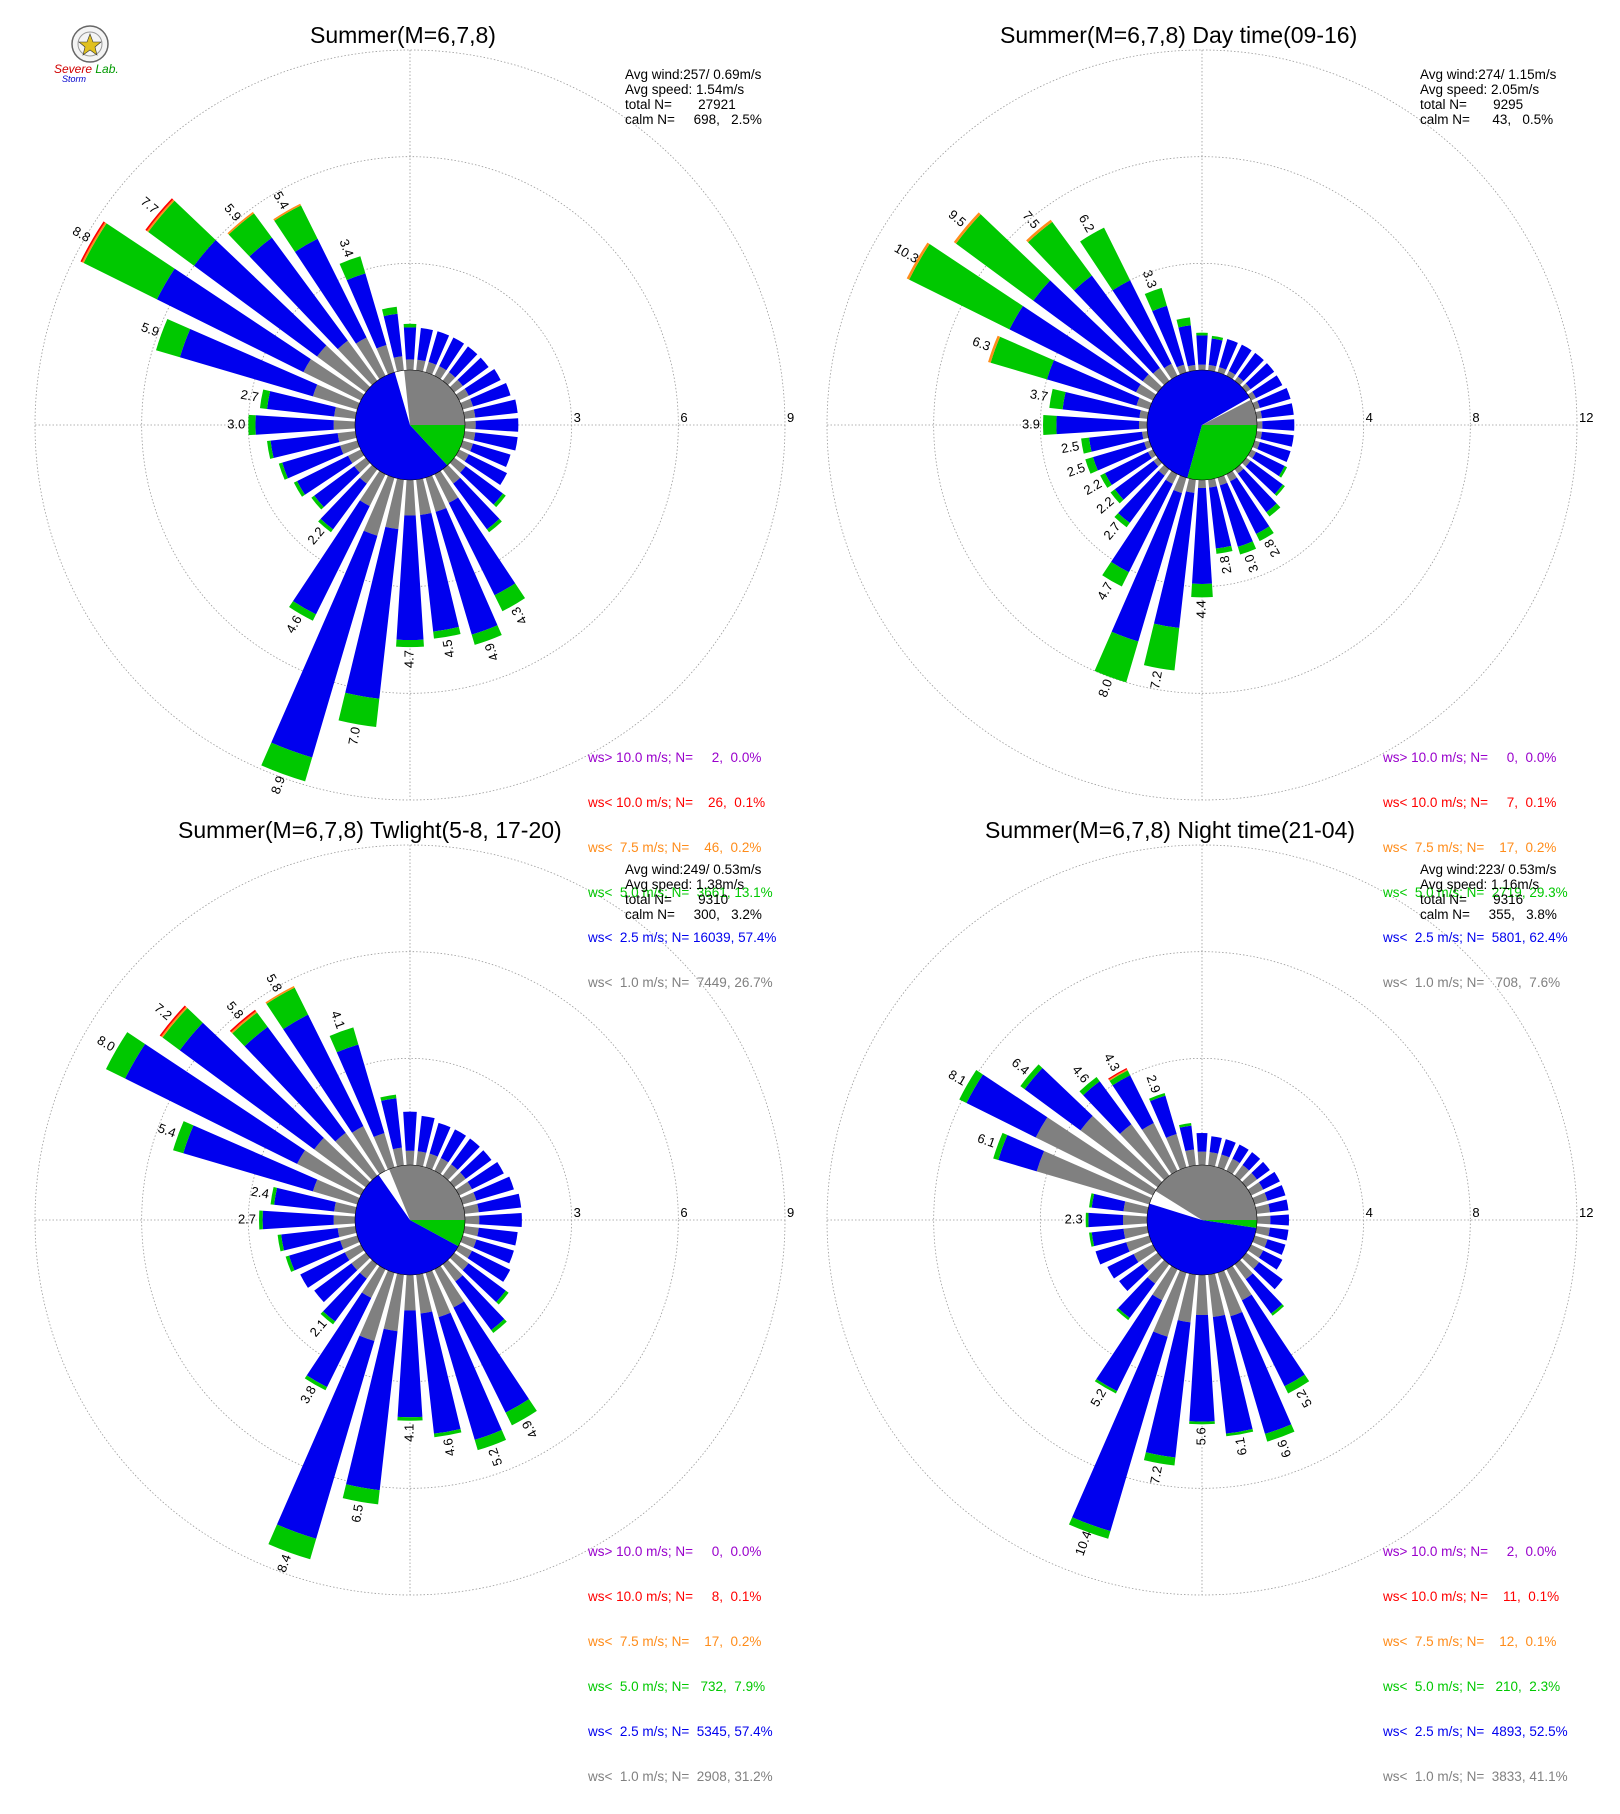 The image size is (1620, 1814). I want to click on panel-0-petal-label: 7.7, so click(149, 205).